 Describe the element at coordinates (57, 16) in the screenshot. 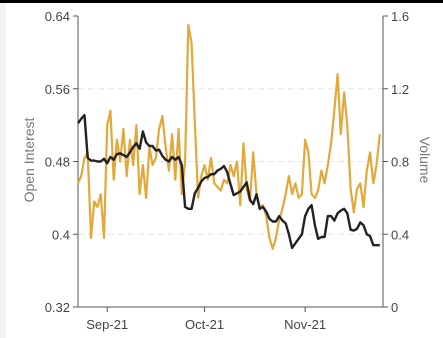

I see `left-y-tick-label: 0.64` at that location.